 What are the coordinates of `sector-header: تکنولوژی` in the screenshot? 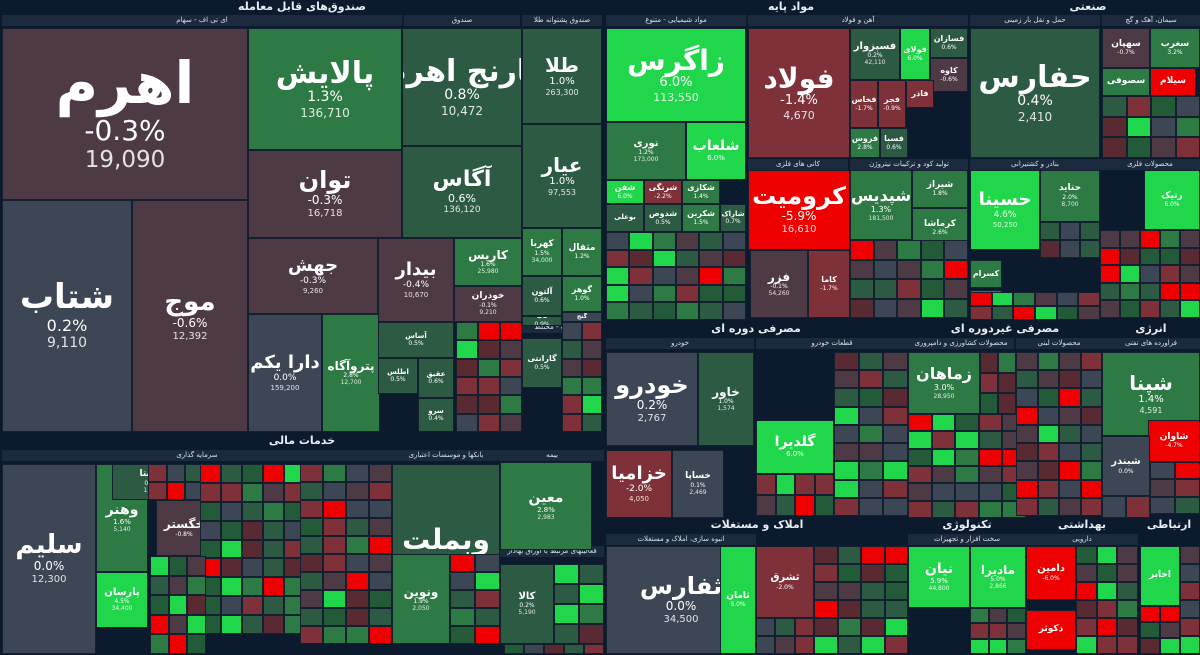 It's located at (967, 524).